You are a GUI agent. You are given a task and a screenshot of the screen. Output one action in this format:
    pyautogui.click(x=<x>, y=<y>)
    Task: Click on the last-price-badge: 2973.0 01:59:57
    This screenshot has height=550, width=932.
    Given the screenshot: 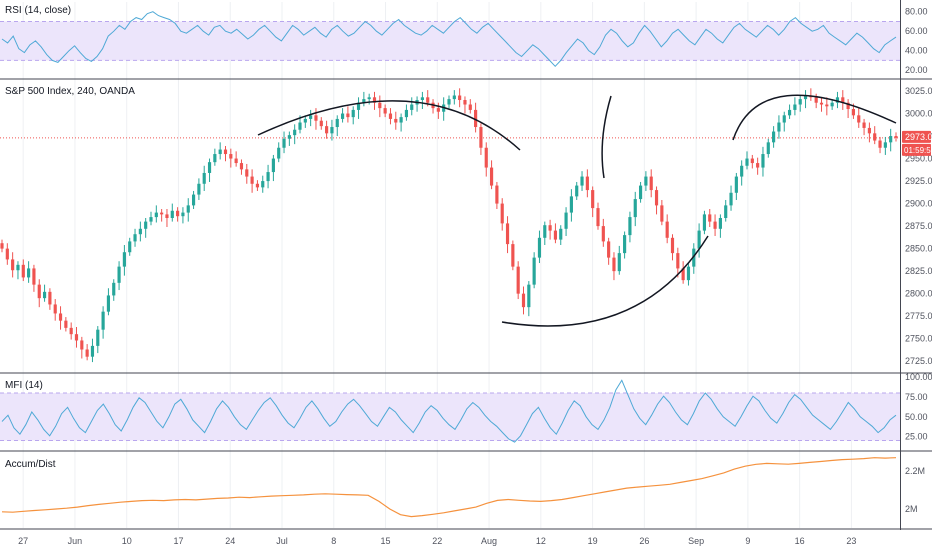 What is the action you would take?
    pyautogui.click(x=917, y=143)
    